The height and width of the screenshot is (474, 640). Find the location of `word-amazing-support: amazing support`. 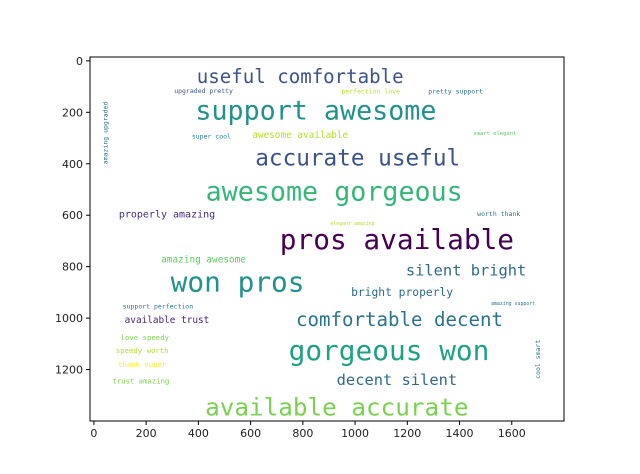

word-amazing-support: amazing support is located at coordinates (513, 304).